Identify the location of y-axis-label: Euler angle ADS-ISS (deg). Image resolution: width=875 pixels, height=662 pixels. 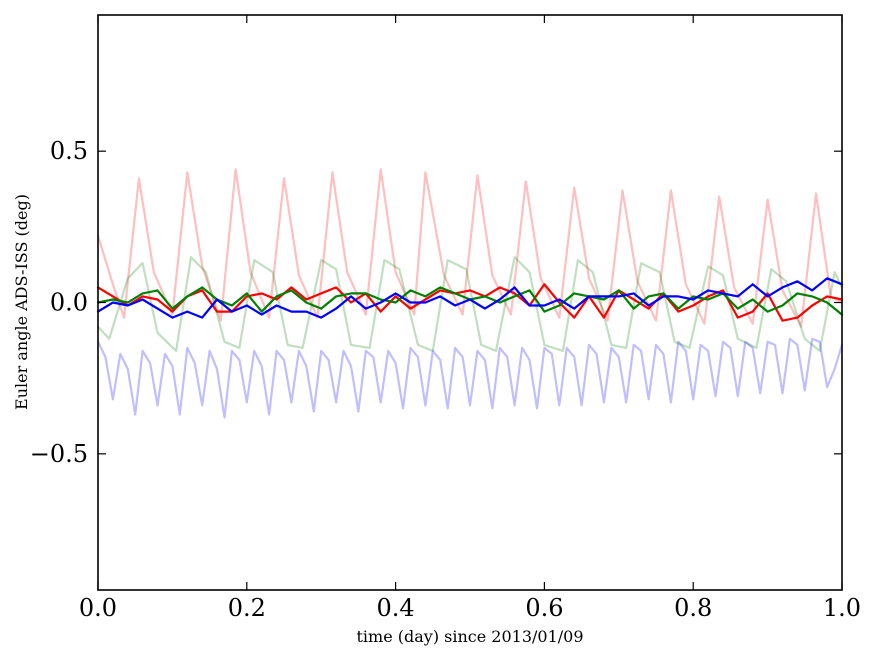
(21, 302).